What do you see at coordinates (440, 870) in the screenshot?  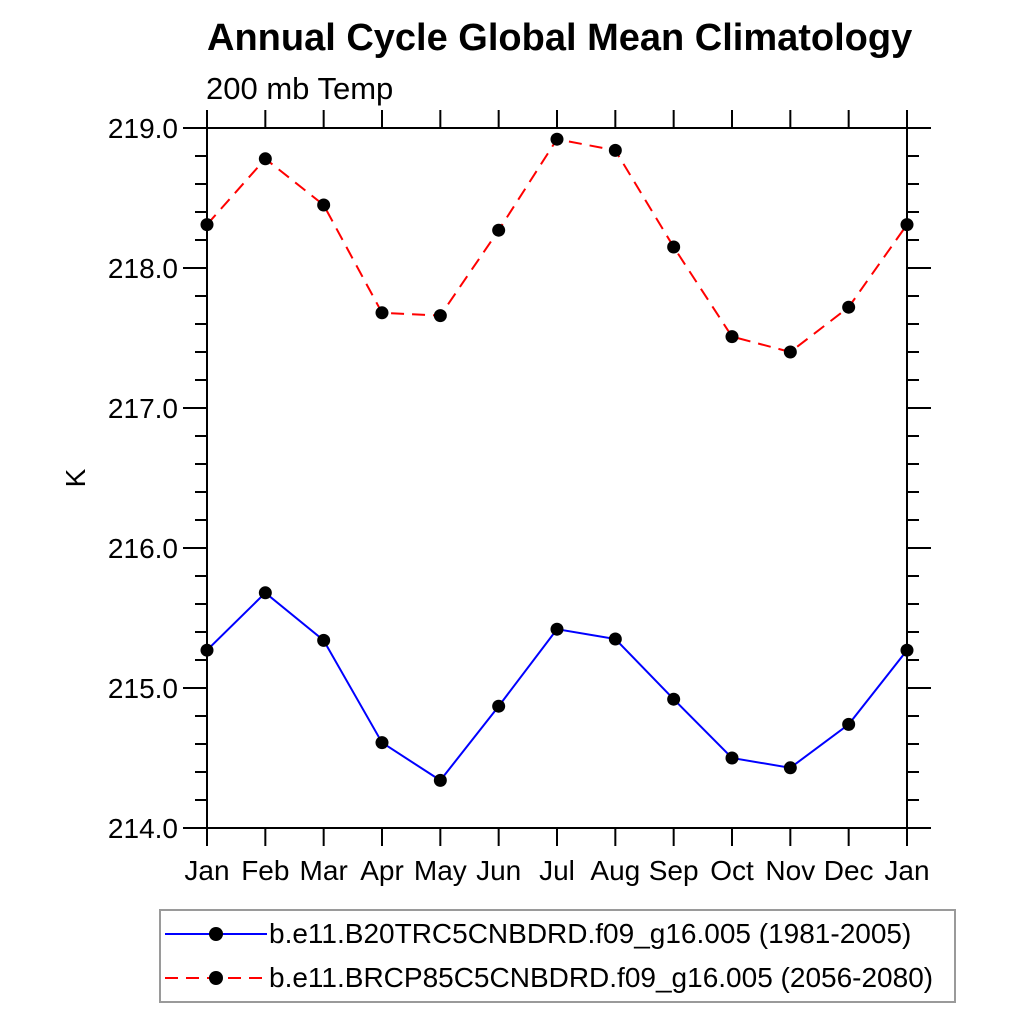 I see `x-axis-month-label: May` at bounding box center [440, 870].